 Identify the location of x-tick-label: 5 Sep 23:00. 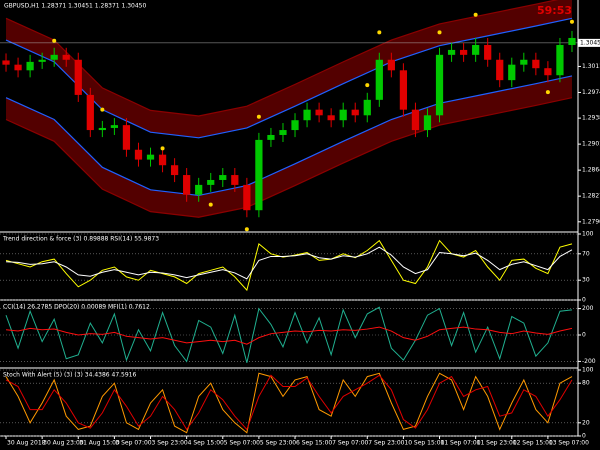
(278, 443).